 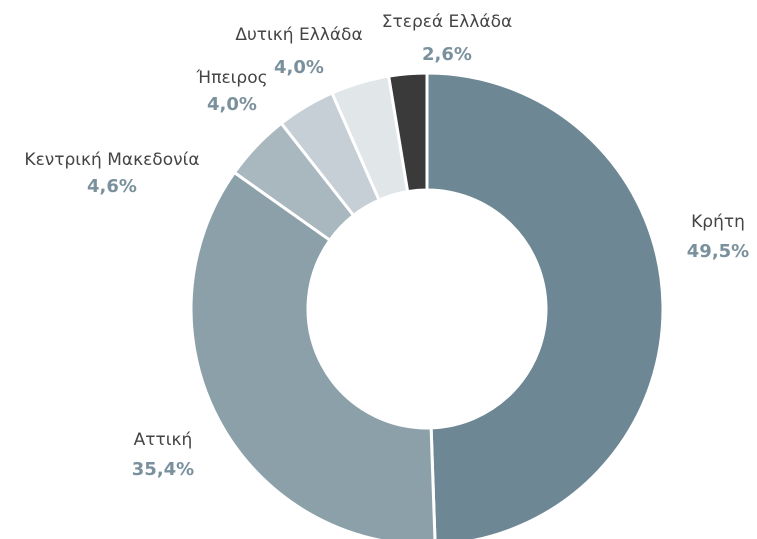 What do you see at coordinates (718, 251) in the screenshot?
I see `slice-value-label: 49,5%` at bounding box center [718, 251].